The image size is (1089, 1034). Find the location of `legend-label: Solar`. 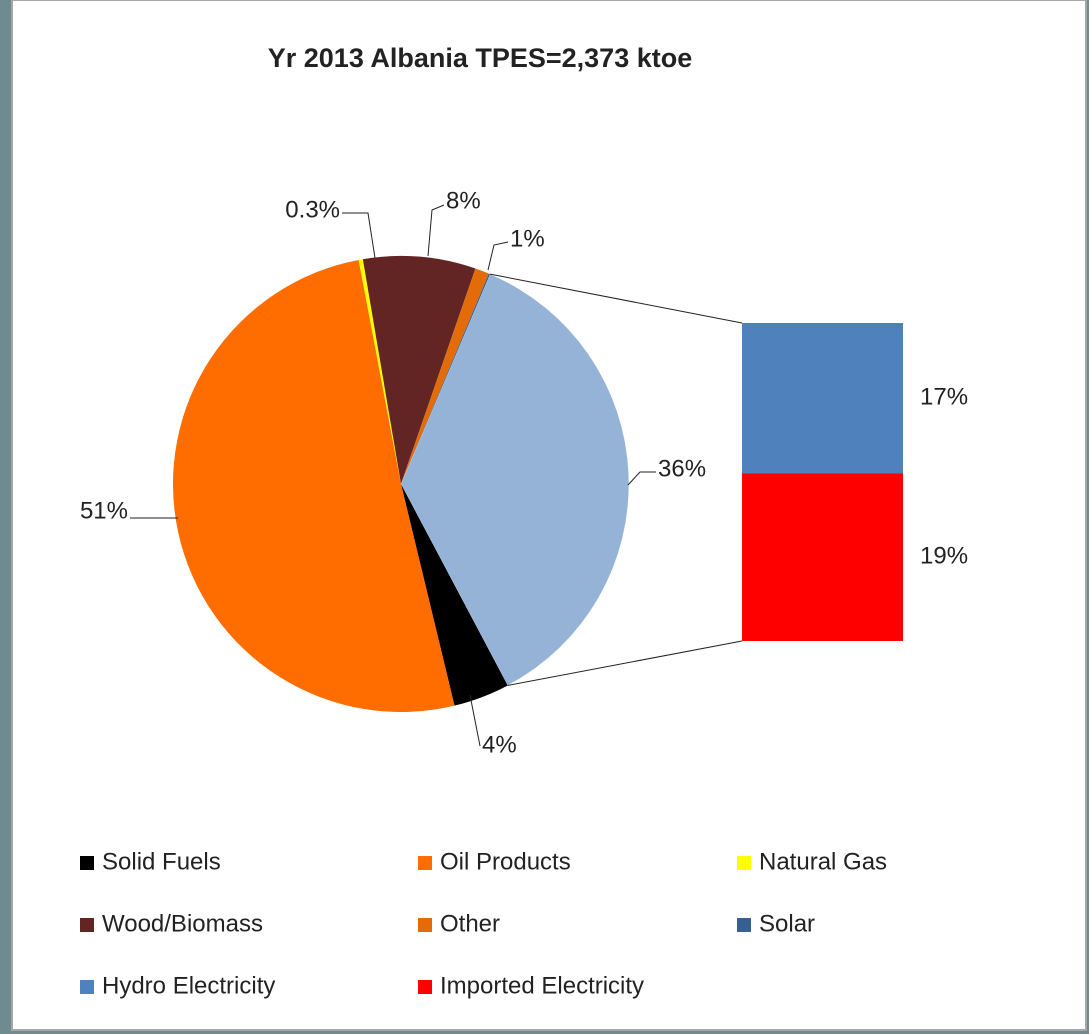

legend-label: Solar is located at coordinates (787, 923).